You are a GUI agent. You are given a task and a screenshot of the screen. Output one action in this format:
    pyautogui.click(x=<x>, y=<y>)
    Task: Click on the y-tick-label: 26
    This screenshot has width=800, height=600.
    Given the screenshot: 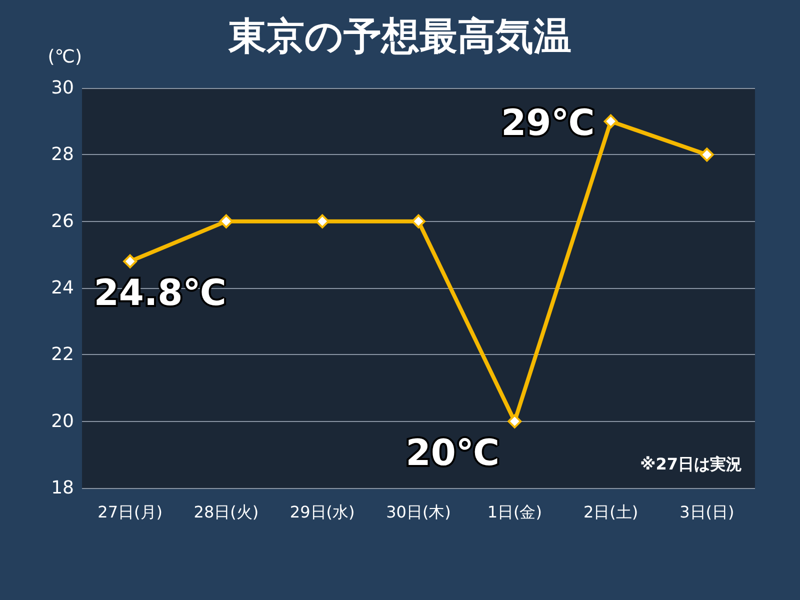 What is the action you would take?
    pyautogui.click(x=62, y=221)
    